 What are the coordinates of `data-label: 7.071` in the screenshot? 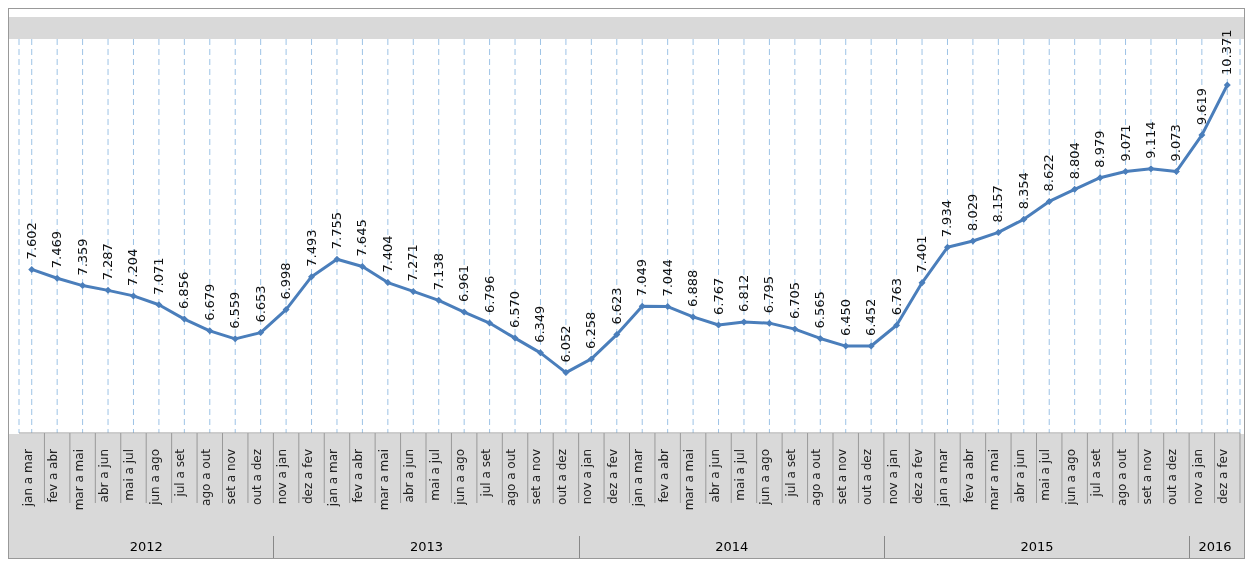 It's located at (158, 276).